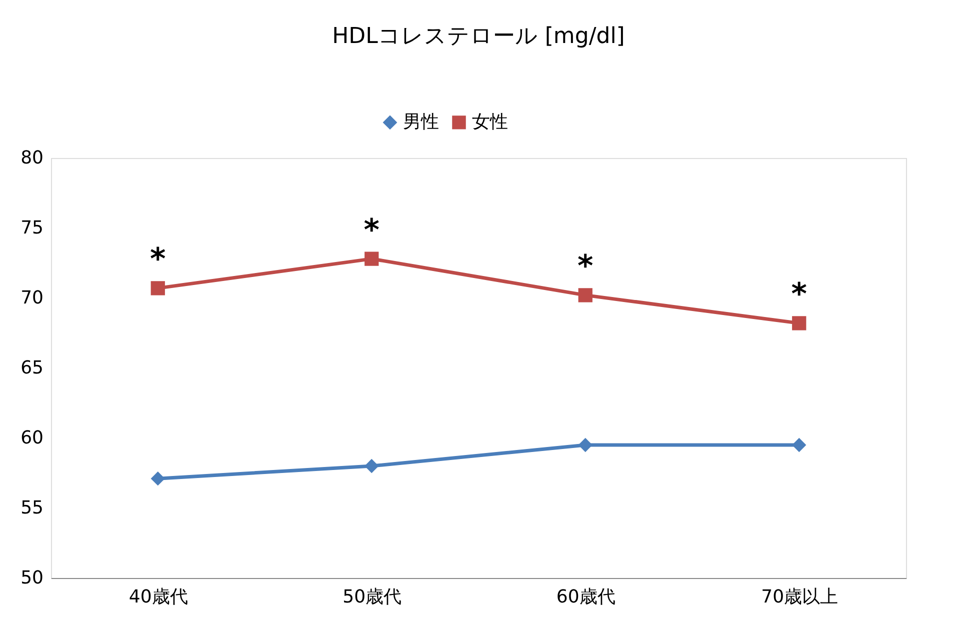 The image size is (960, 639). I want to click on y-tick-label: 65, so click(32, 368).